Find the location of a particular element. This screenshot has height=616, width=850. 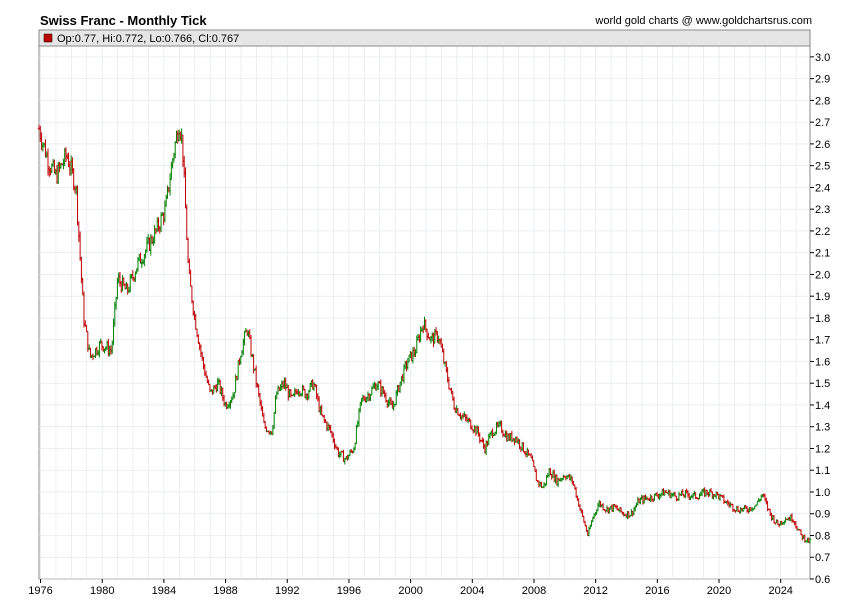

x-tick-label: 2016 is located at coordinates (657, 591).